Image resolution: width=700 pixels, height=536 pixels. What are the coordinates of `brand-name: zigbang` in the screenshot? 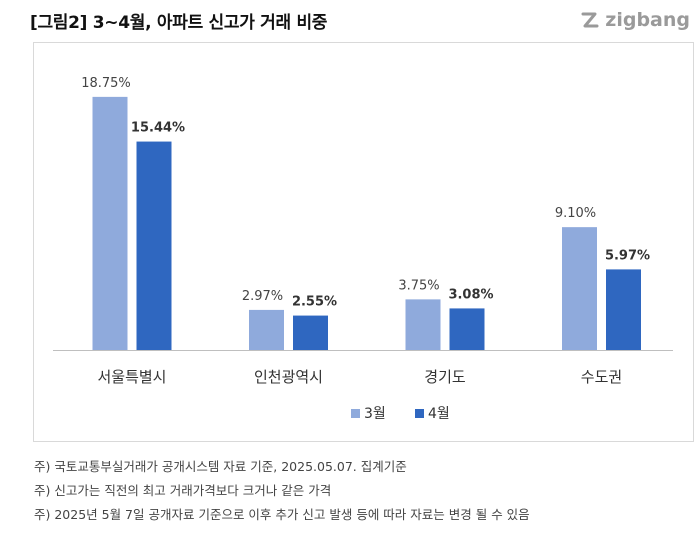 It's located at (647, 20).